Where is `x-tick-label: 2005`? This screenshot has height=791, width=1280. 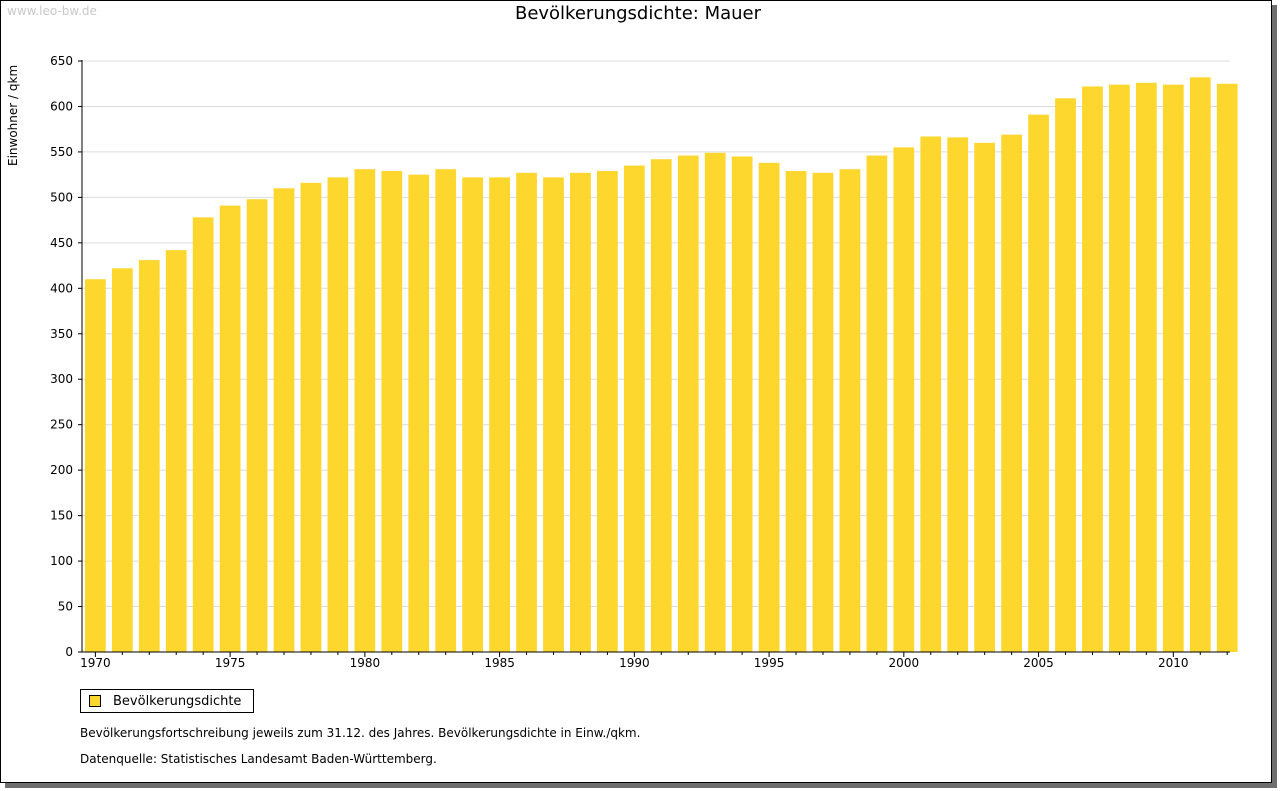 x-tick-label: 2005 is located at coordinates (1038, 663).